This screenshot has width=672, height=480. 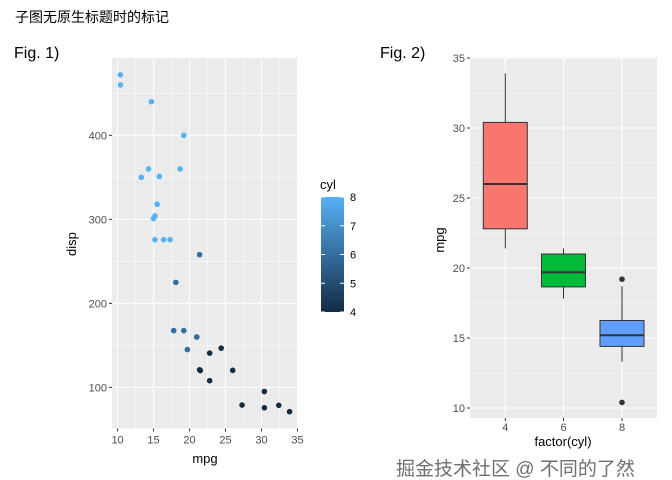 I want to click on colorbar-label: 6, so click(x=353, y=256).